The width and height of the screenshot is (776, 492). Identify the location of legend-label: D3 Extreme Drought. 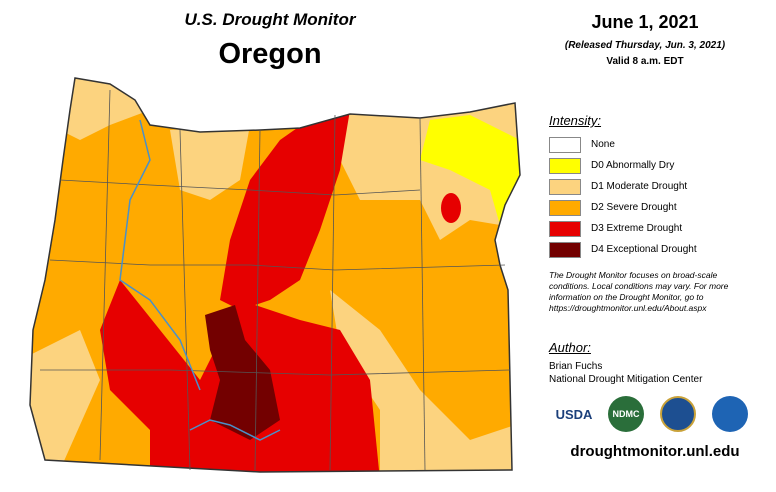
(637, 228).